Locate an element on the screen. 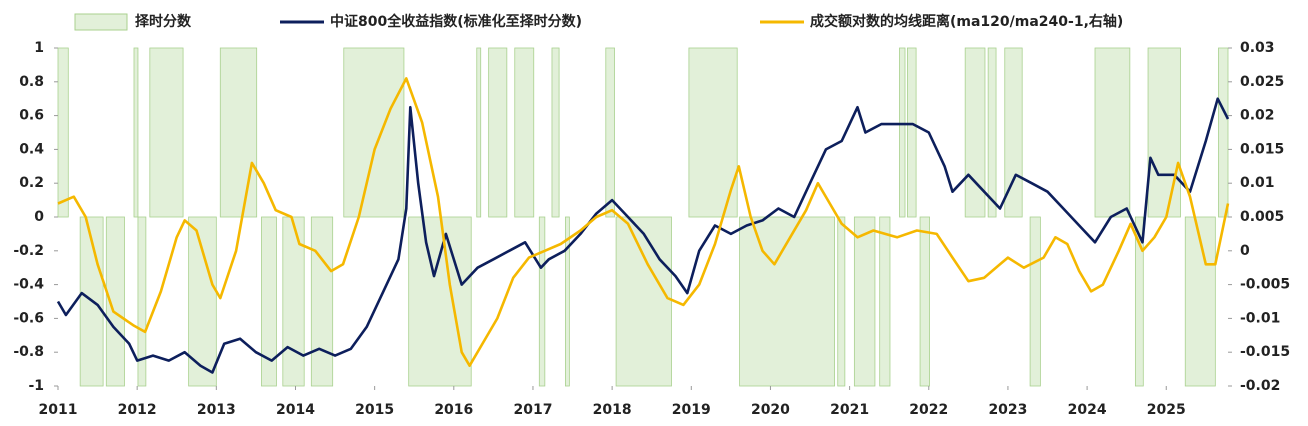  legend-label: 中证800全收益指数(标准化至择时分数) is located at coordinates (456, 21).